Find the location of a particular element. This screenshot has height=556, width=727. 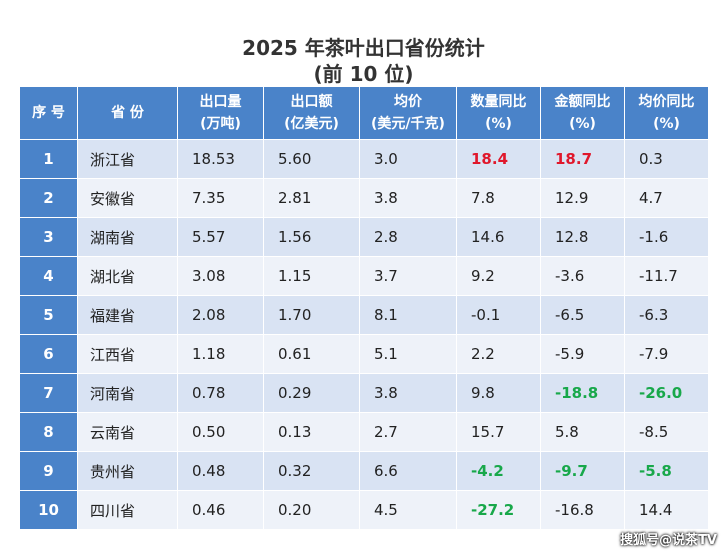

header-volume-unit: (万吨) is located at coordinates (220, 124).